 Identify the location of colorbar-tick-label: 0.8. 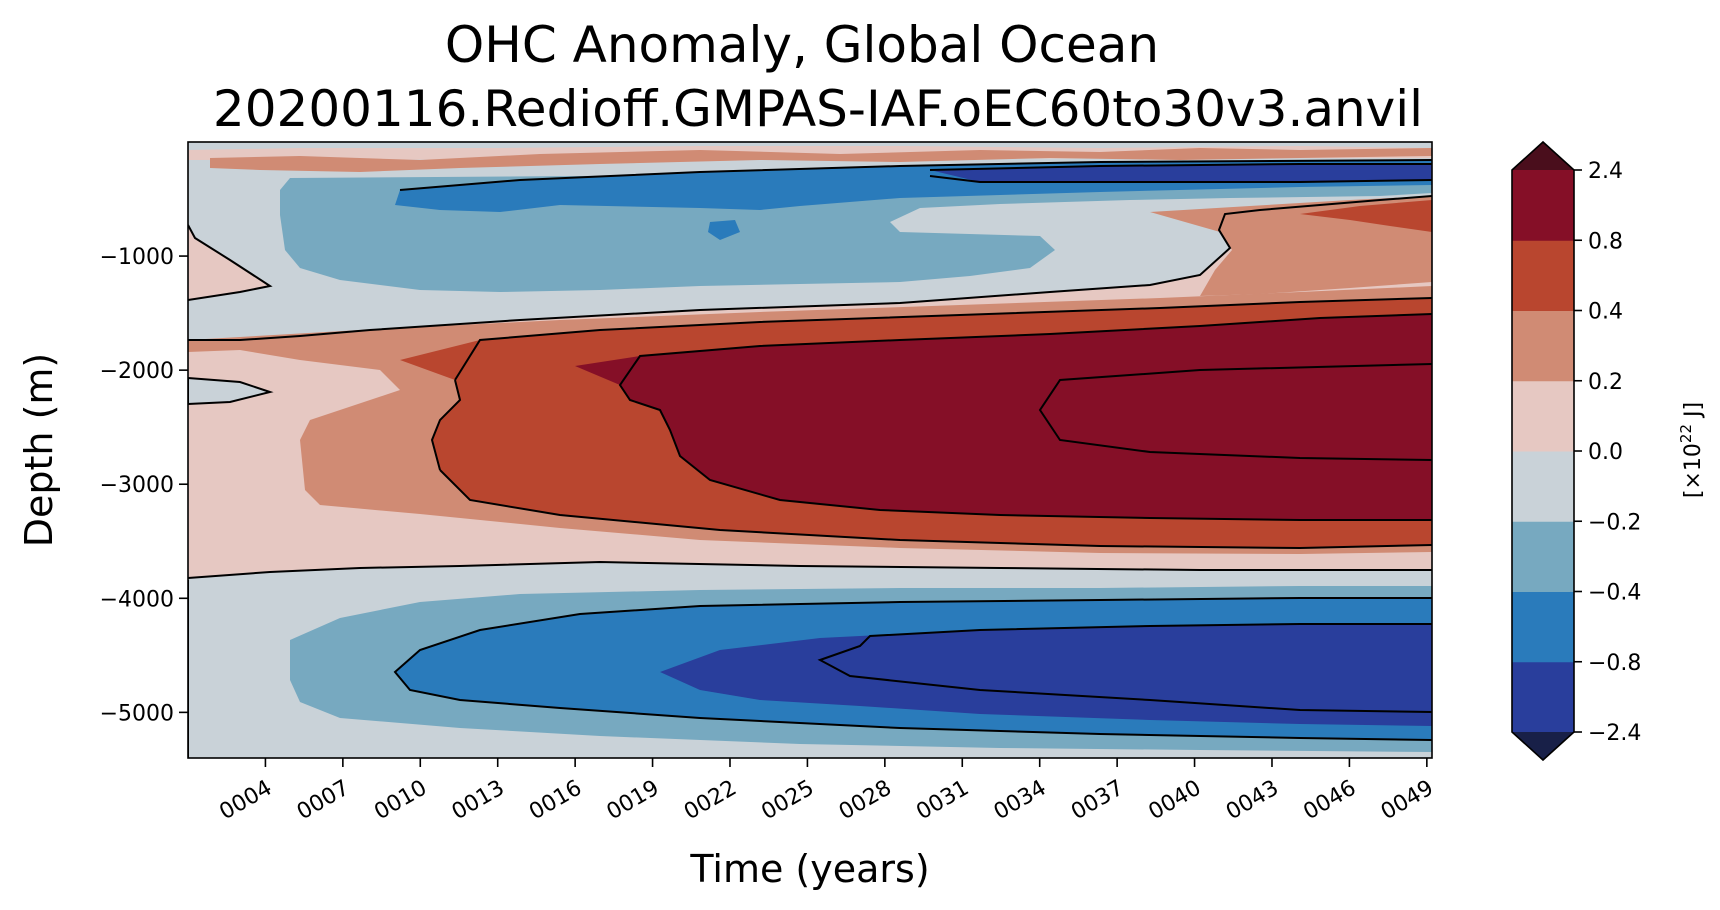
(1605, 241).